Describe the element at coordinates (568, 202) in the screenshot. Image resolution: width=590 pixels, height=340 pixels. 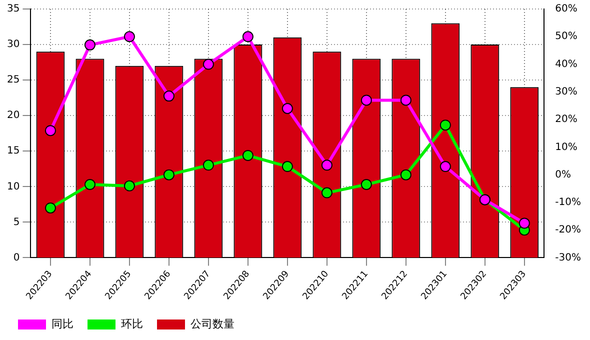
I see `y2-tick-label: -10%` at that location.